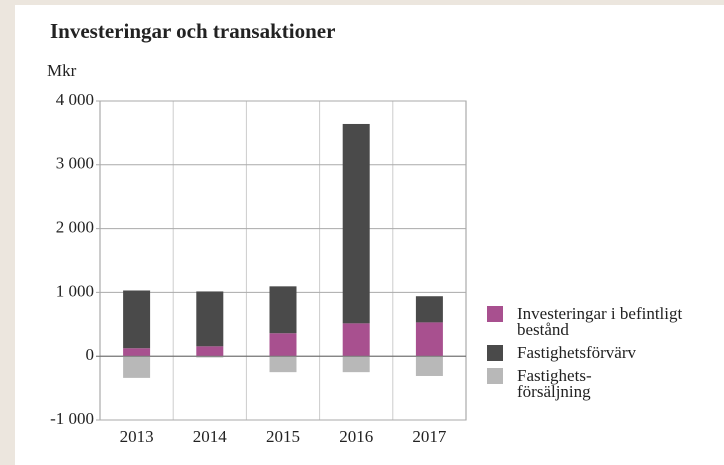 The image size is (724, 465). What do you see at coordinates (137, 436) in the screenshot?
I see `x-tick-label: 2013` at bounding box center [137, 436].